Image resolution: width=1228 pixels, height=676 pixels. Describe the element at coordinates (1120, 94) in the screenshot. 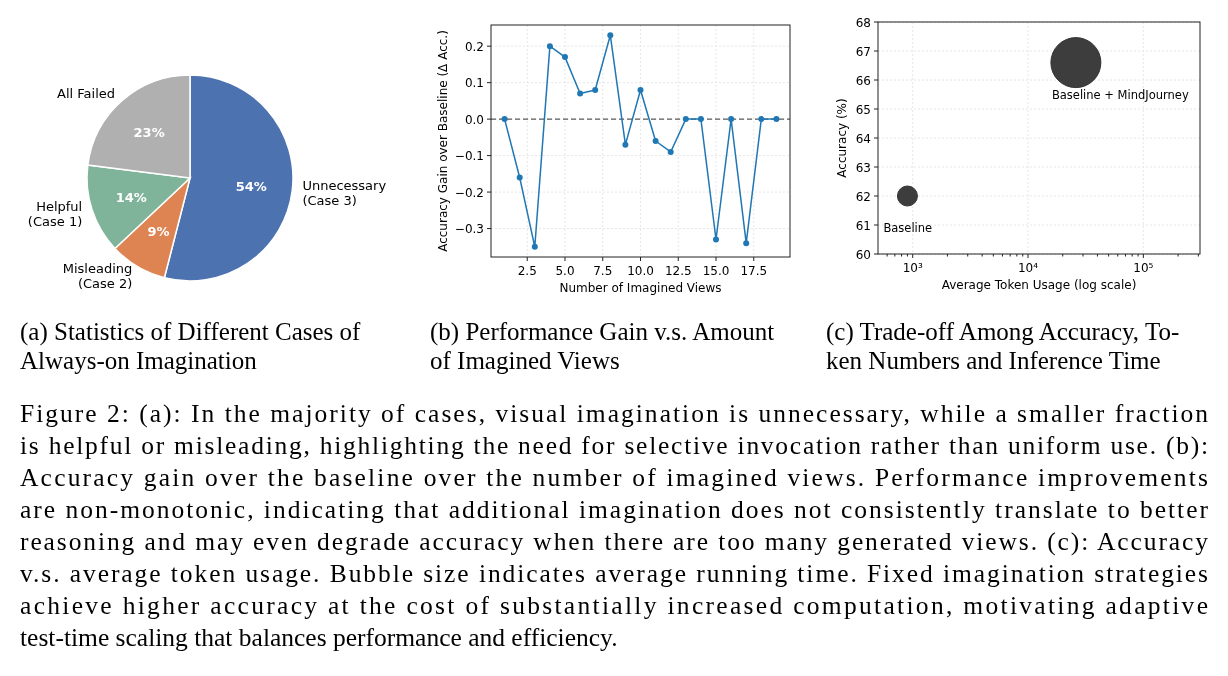

I see `annotation: Baseline + MindJourney` at that location.